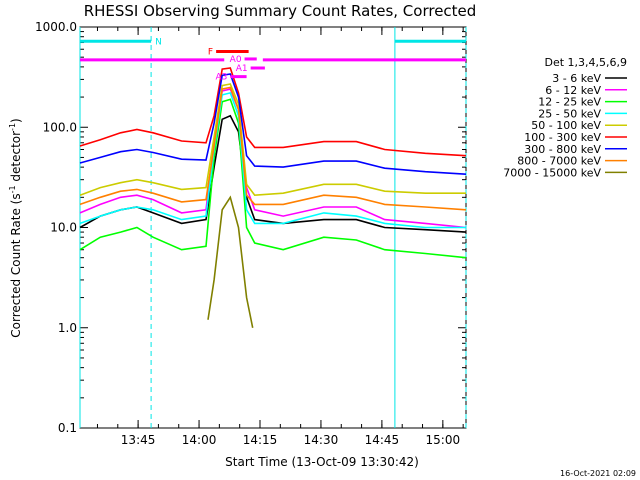  What do you see at coordinates (562, 137) in the screenshot?
I see `legend-entry-label: 100 - 300 keV` at bounding box center [562, 137].